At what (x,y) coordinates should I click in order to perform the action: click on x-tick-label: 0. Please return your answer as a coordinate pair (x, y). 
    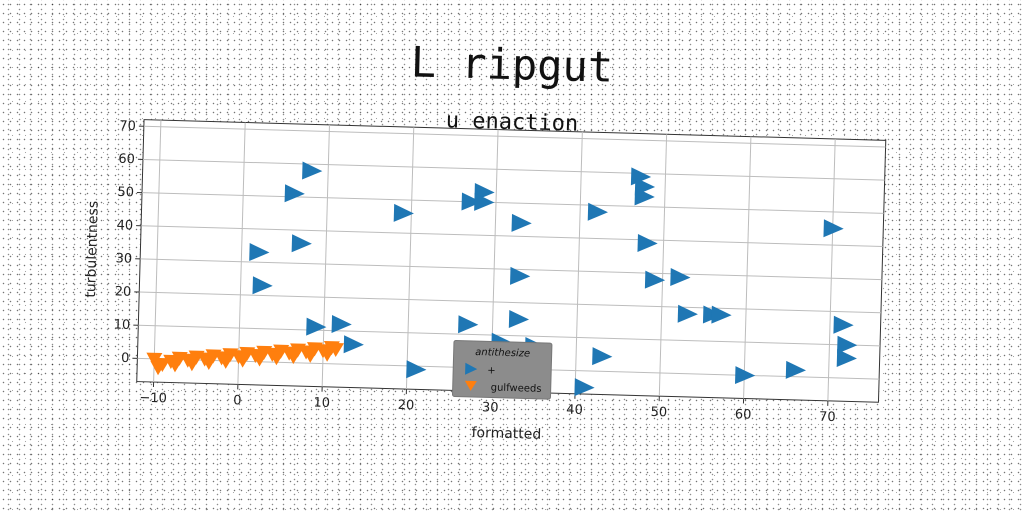
    Looking at the image, I should click on (237, 400).